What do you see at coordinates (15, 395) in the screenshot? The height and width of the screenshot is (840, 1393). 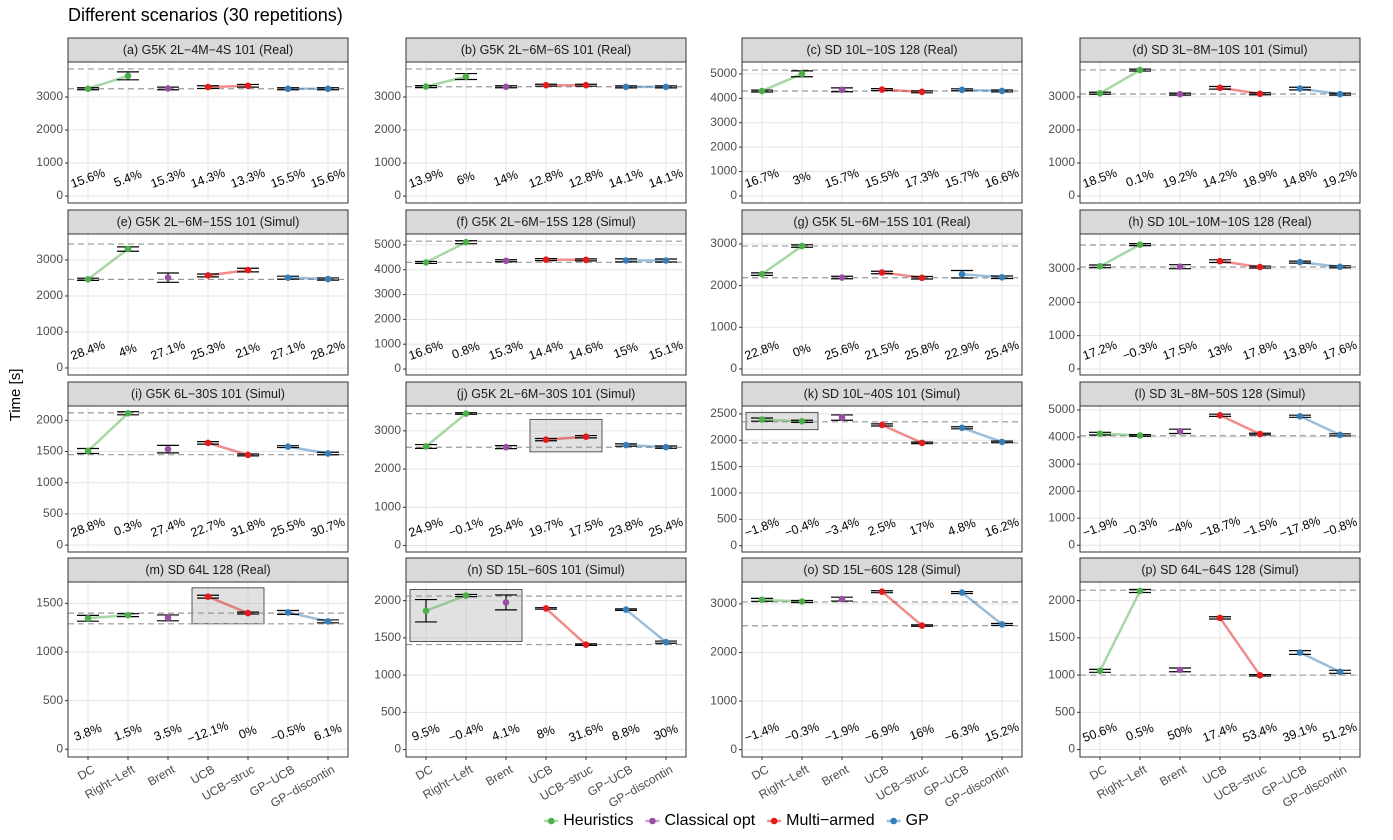 I see `y-axis-label: Time [s]` at bounding box center [15, 395].